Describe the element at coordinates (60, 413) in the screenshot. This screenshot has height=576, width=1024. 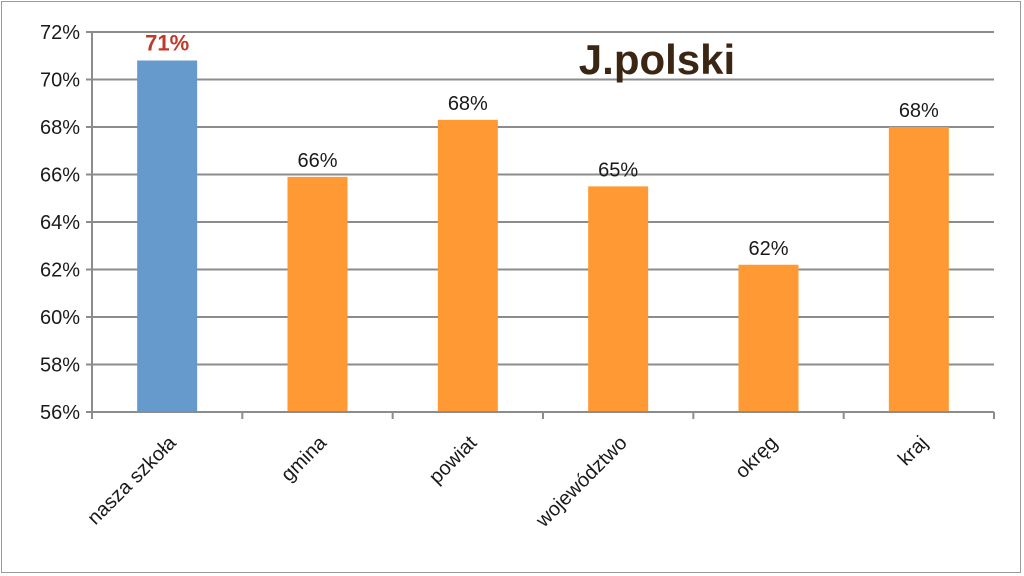
I see `y-tick-label: 56%` at that location.